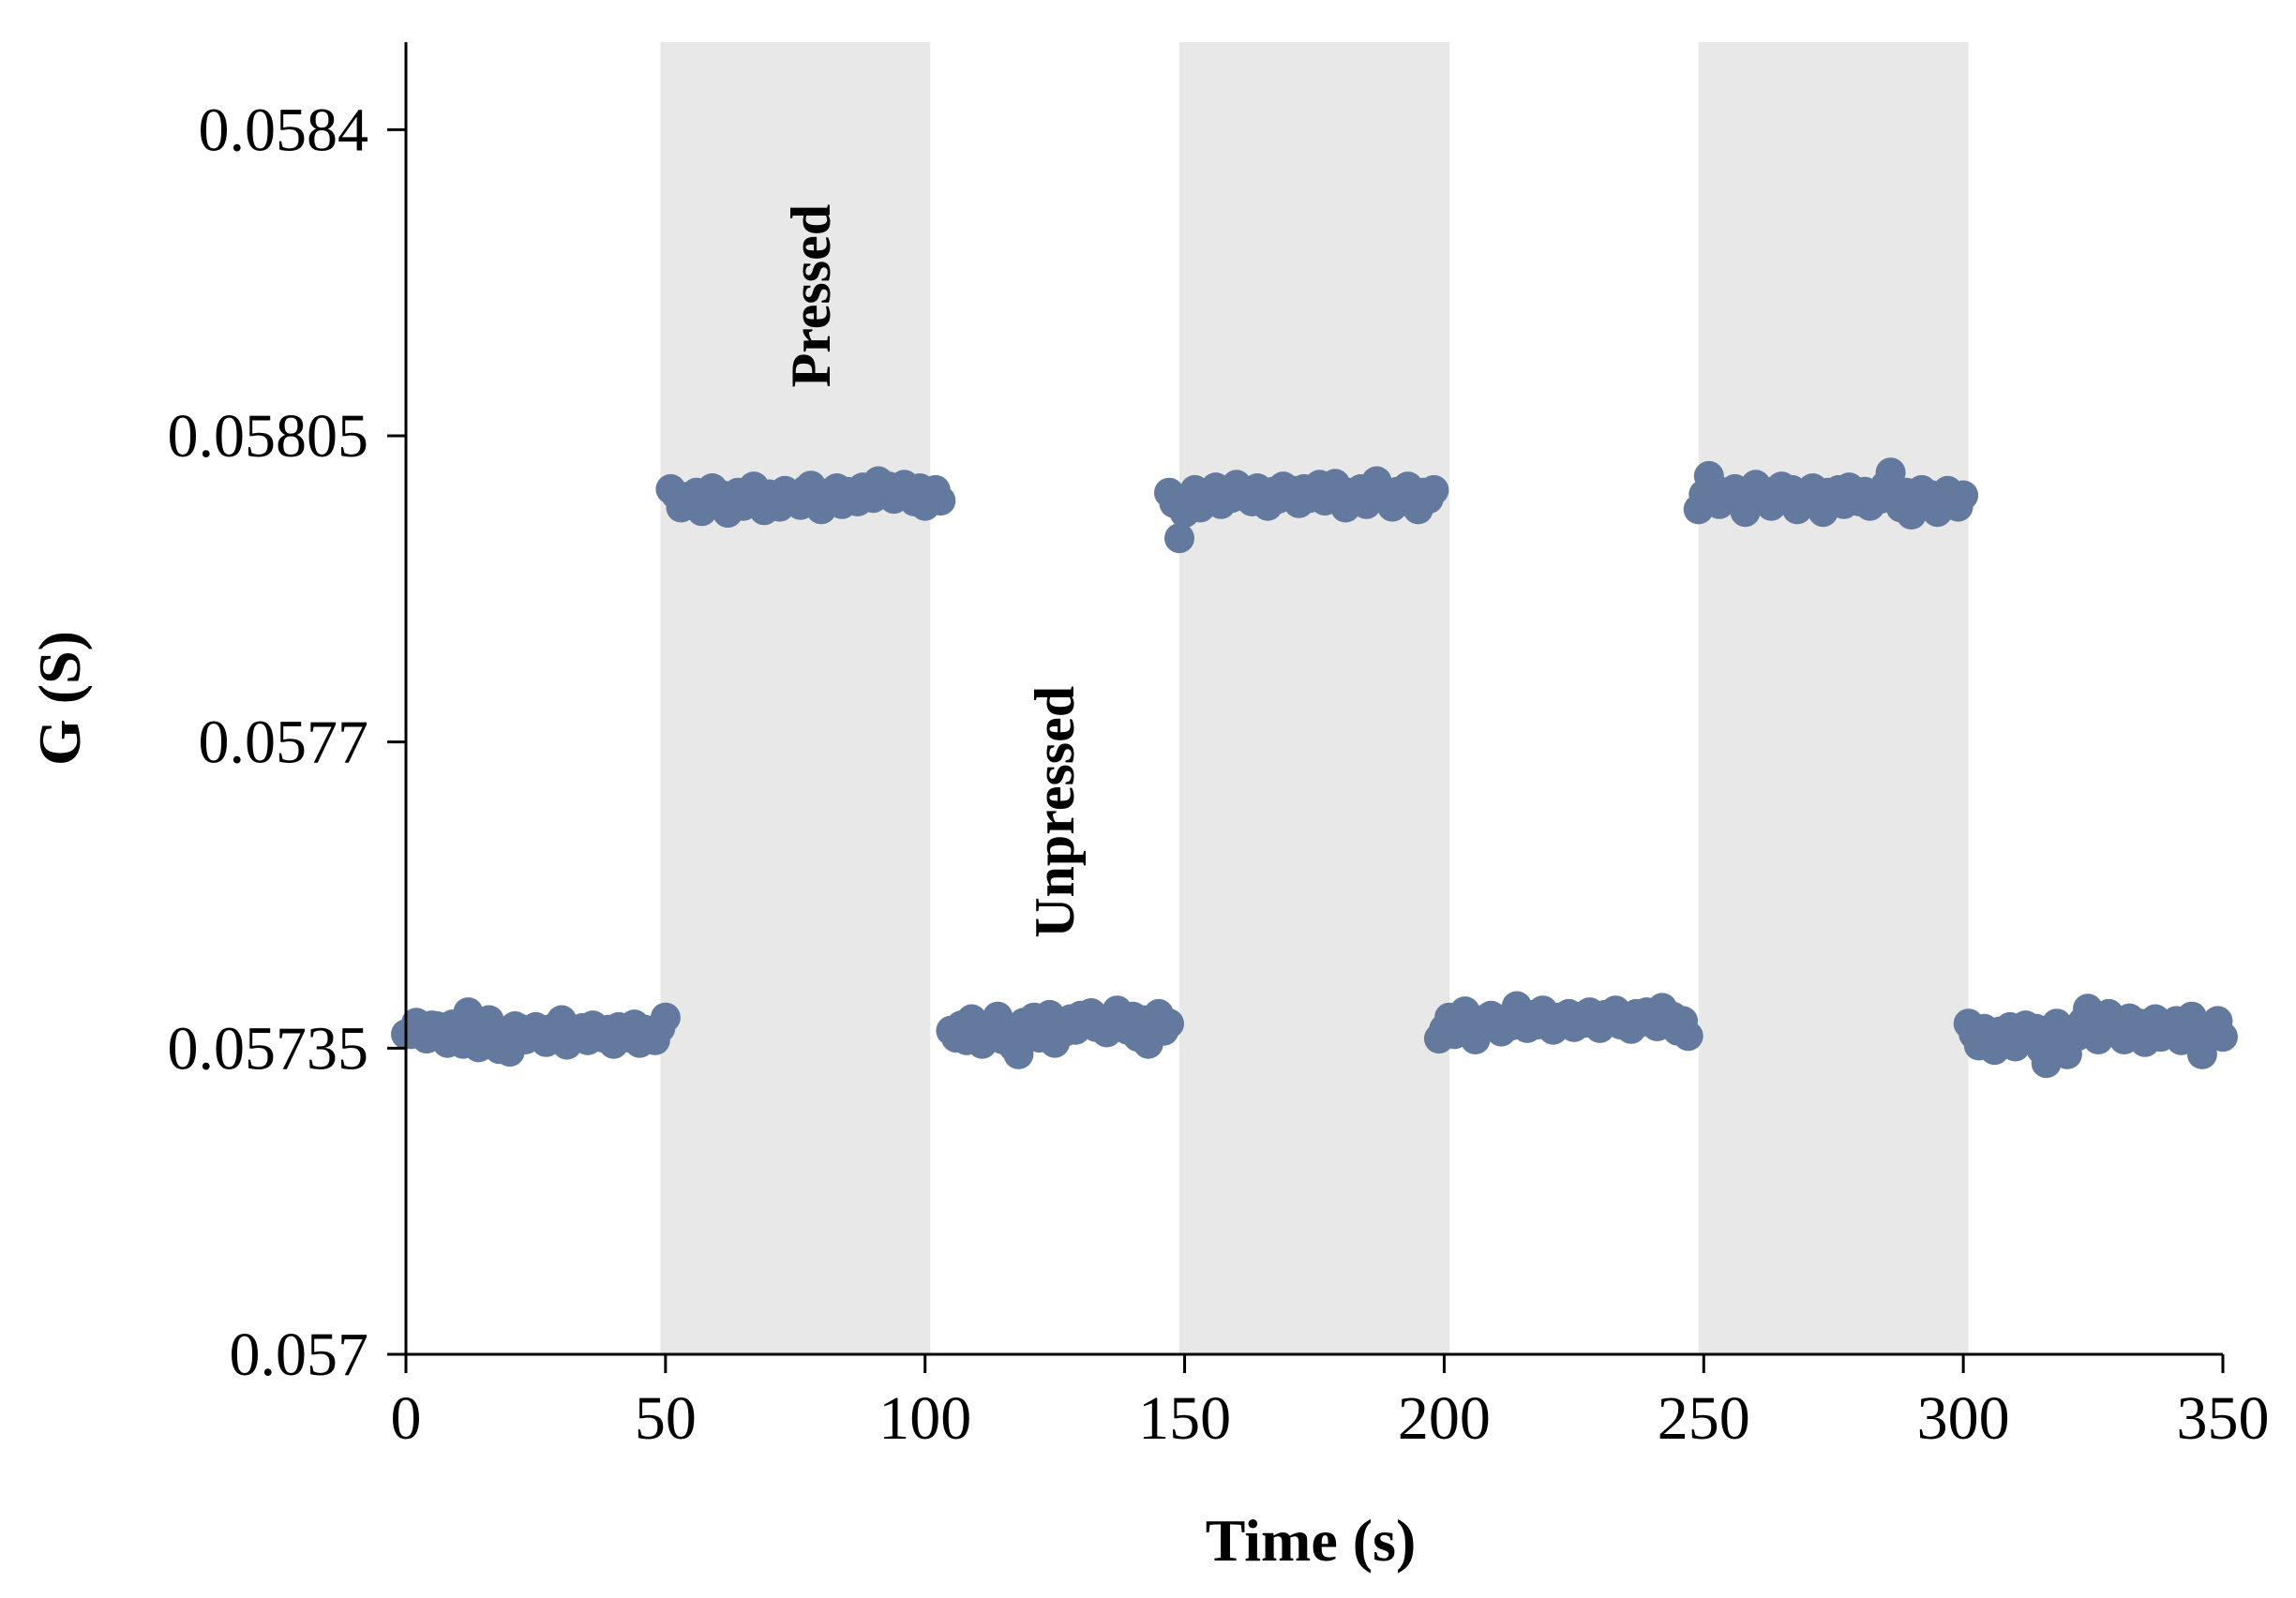  I want to click on x-tick-label-4: 200, so click(1444, 1418).